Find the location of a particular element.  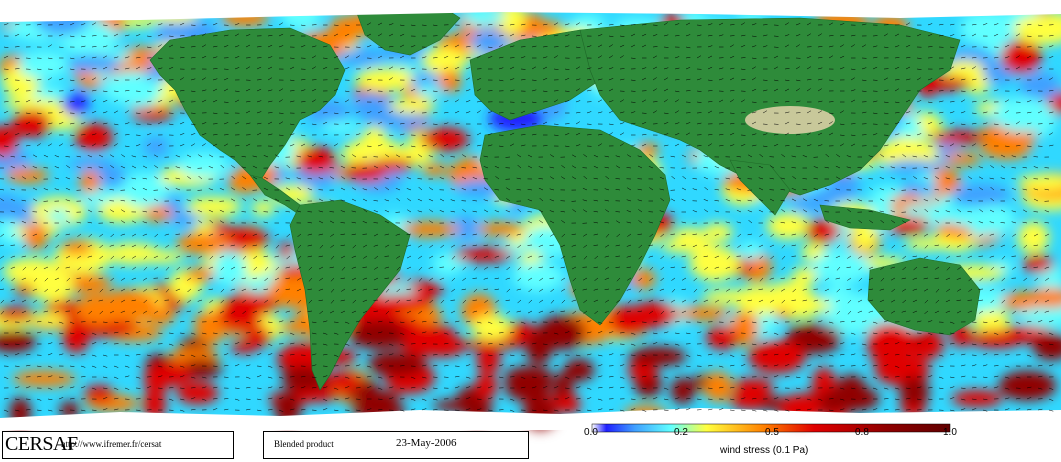

brand-url: http://www.ifremer.fr/cersat is located at coordinates (111, 444).